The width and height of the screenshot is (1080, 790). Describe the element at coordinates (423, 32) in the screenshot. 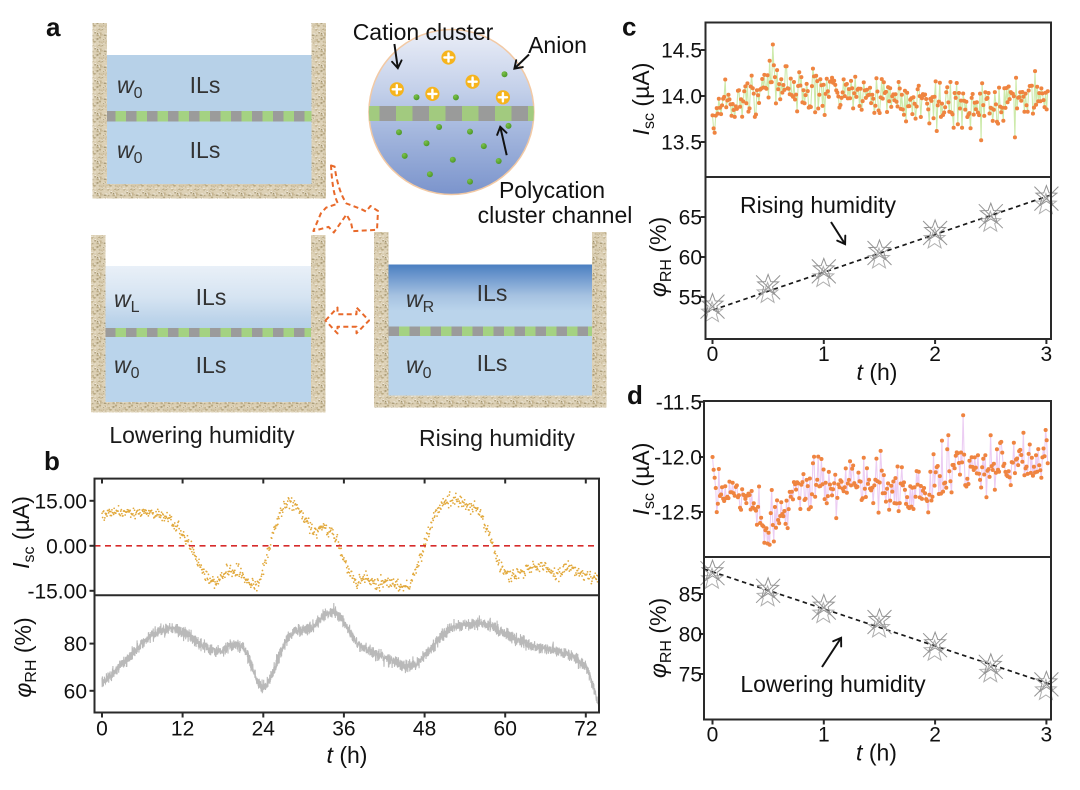

I see `svg-text: Cation cluster` at that location.